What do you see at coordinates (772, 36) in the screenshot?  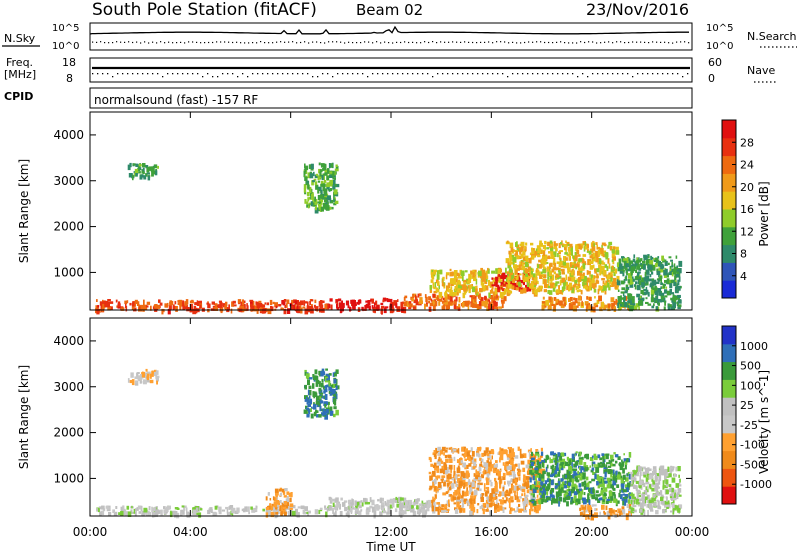 I see `noise-search-label: N.Search` at bounding box center [772, 36].